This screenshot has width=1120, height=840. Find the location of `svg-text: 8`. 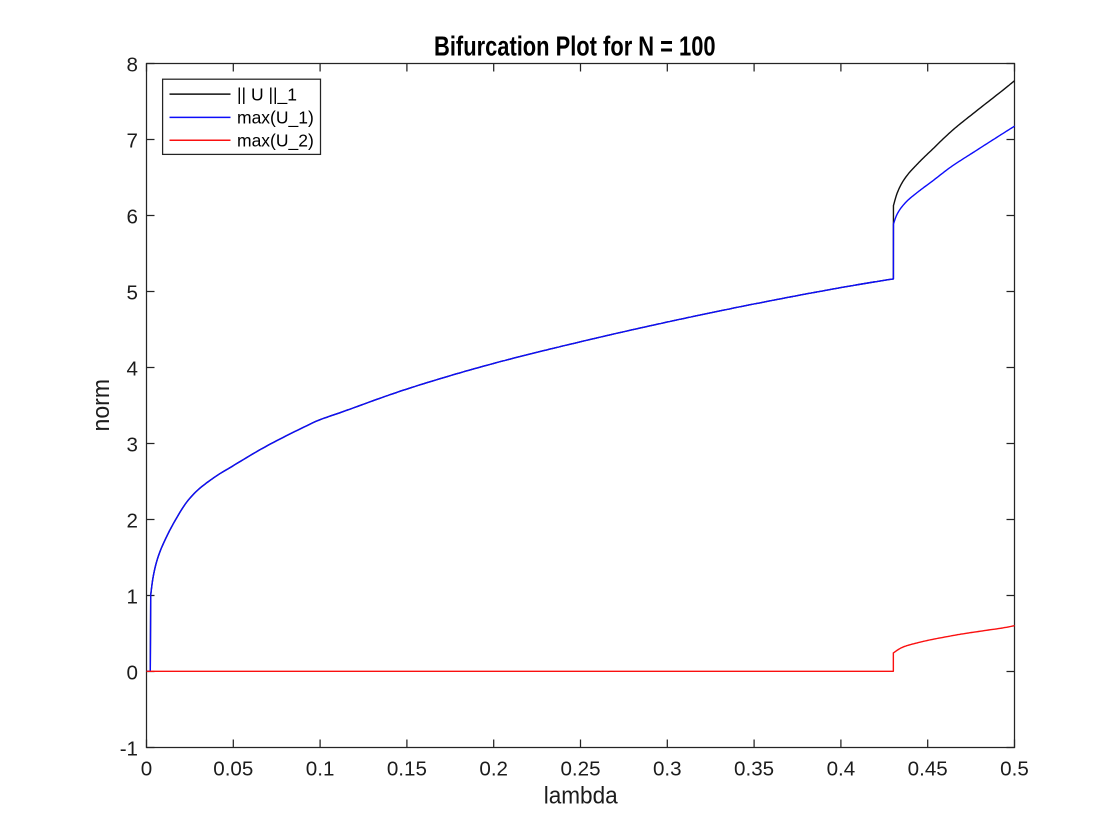

svg-text: 8 is located at coordinates (132, 65).